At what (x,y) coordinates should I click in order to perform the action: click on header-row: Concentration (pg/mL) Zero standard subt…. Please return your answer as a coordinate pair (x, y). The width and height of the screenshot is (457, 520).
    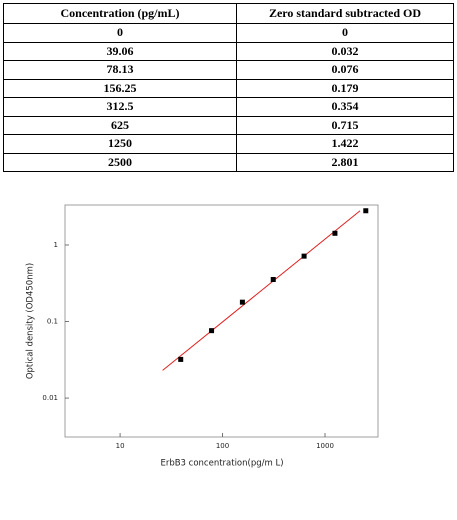
    Looking at the image, I should click on (228, 13).